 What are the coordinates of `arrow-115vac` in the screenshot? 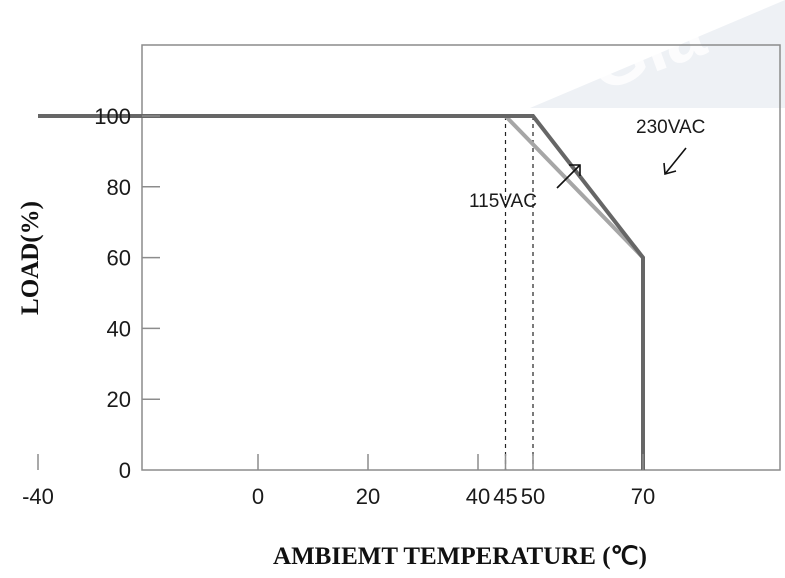 It's located at (568, 176).